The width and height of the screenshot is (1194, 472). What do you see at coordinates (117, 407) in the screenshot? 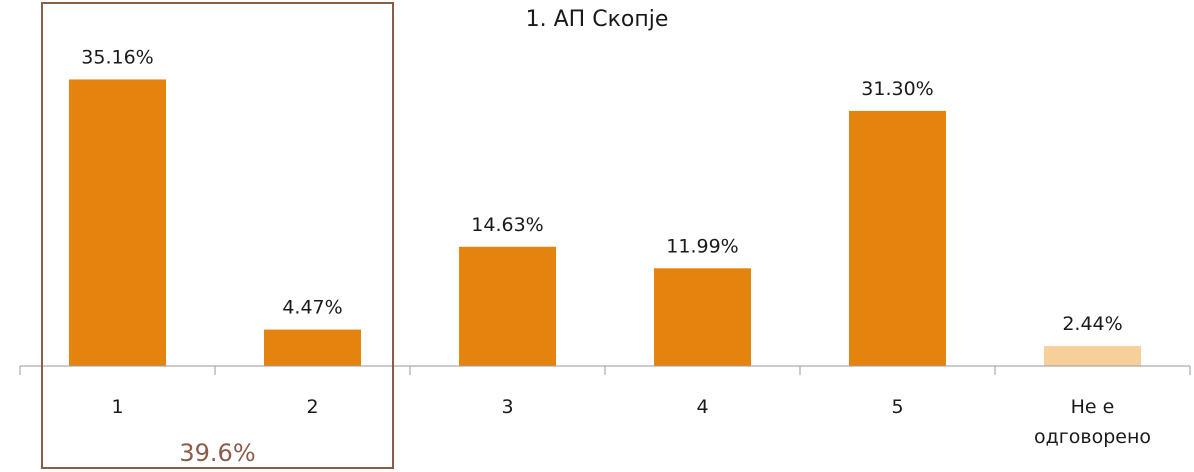
I see `tick-label-1: 1` at bounding box center [117, 407].